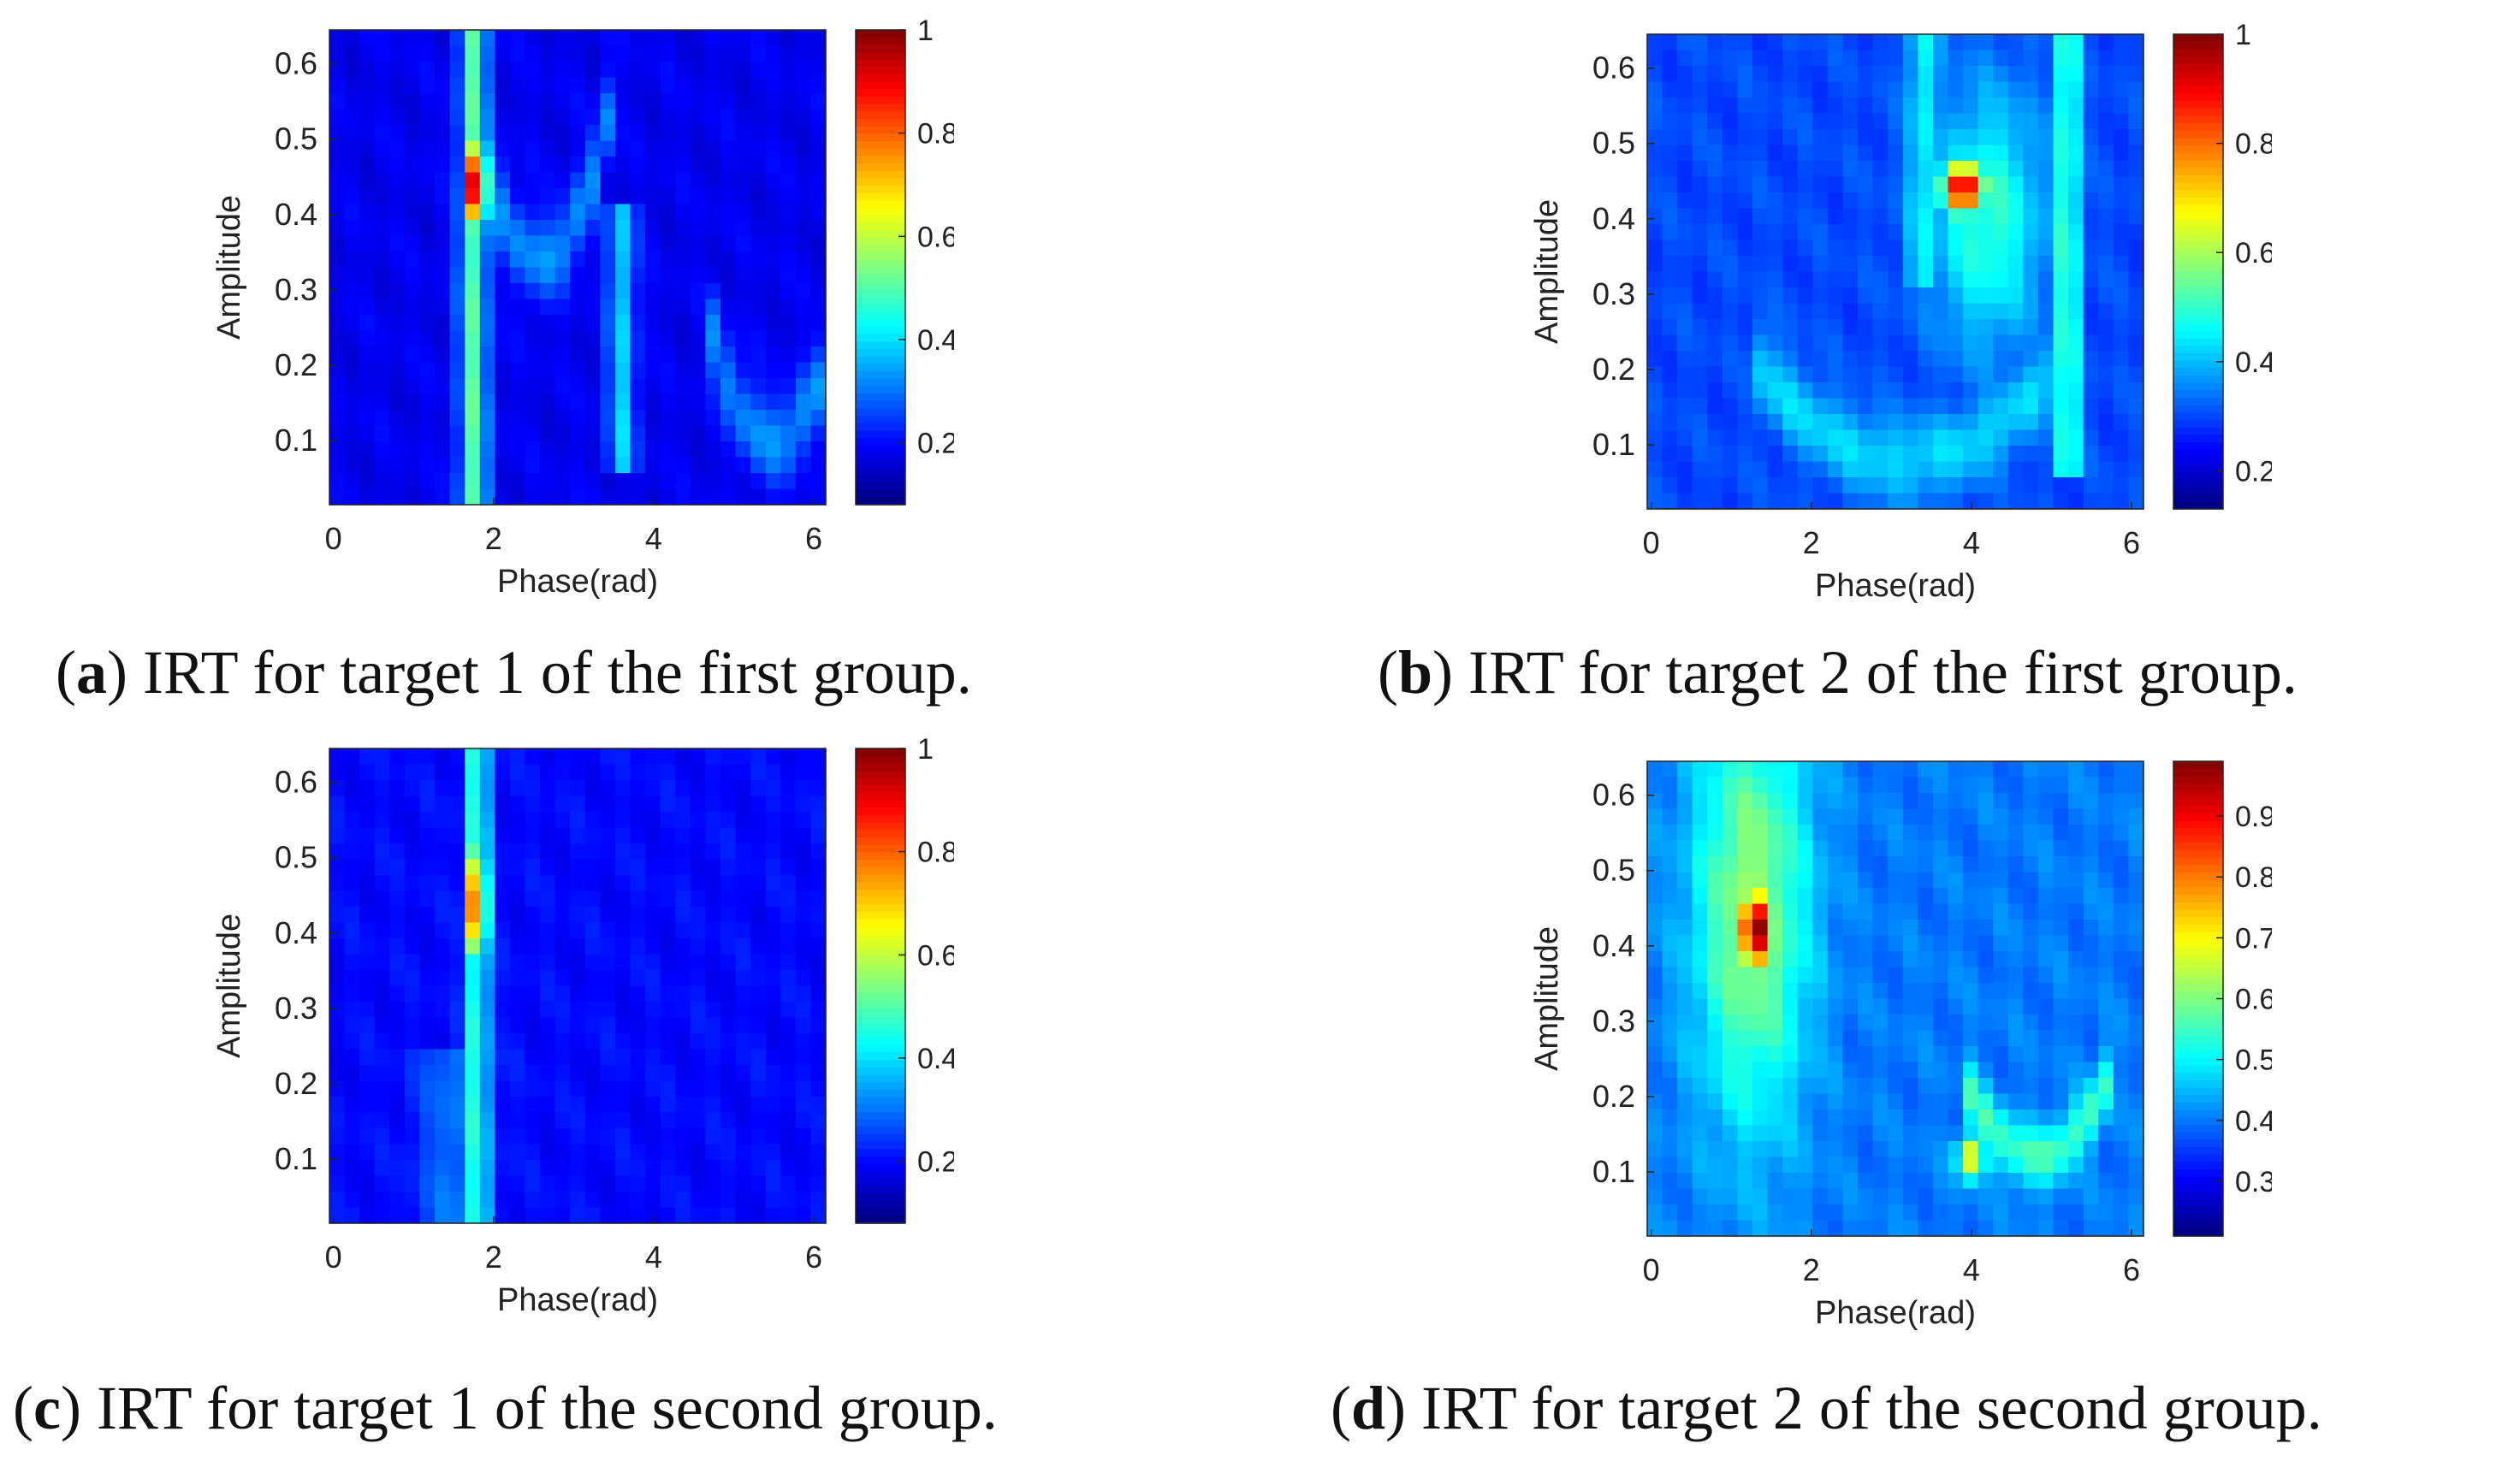  I want to click on colorbar-tick-label: 0.4, so click(2253, 362).